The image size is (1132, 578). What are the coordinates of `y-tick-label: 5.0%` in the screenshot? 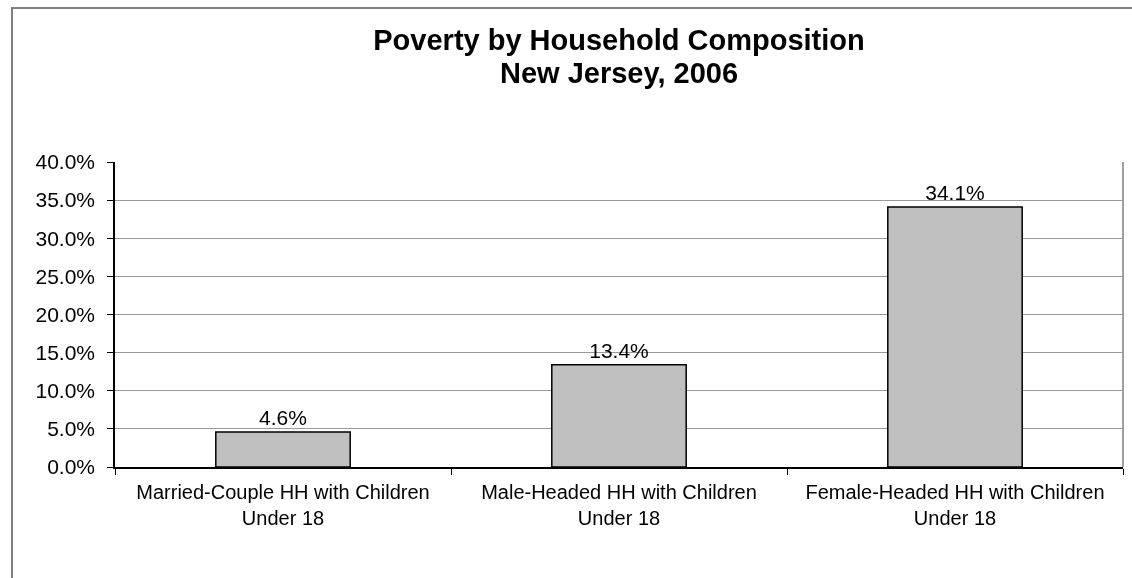 It's located at (71, 429).